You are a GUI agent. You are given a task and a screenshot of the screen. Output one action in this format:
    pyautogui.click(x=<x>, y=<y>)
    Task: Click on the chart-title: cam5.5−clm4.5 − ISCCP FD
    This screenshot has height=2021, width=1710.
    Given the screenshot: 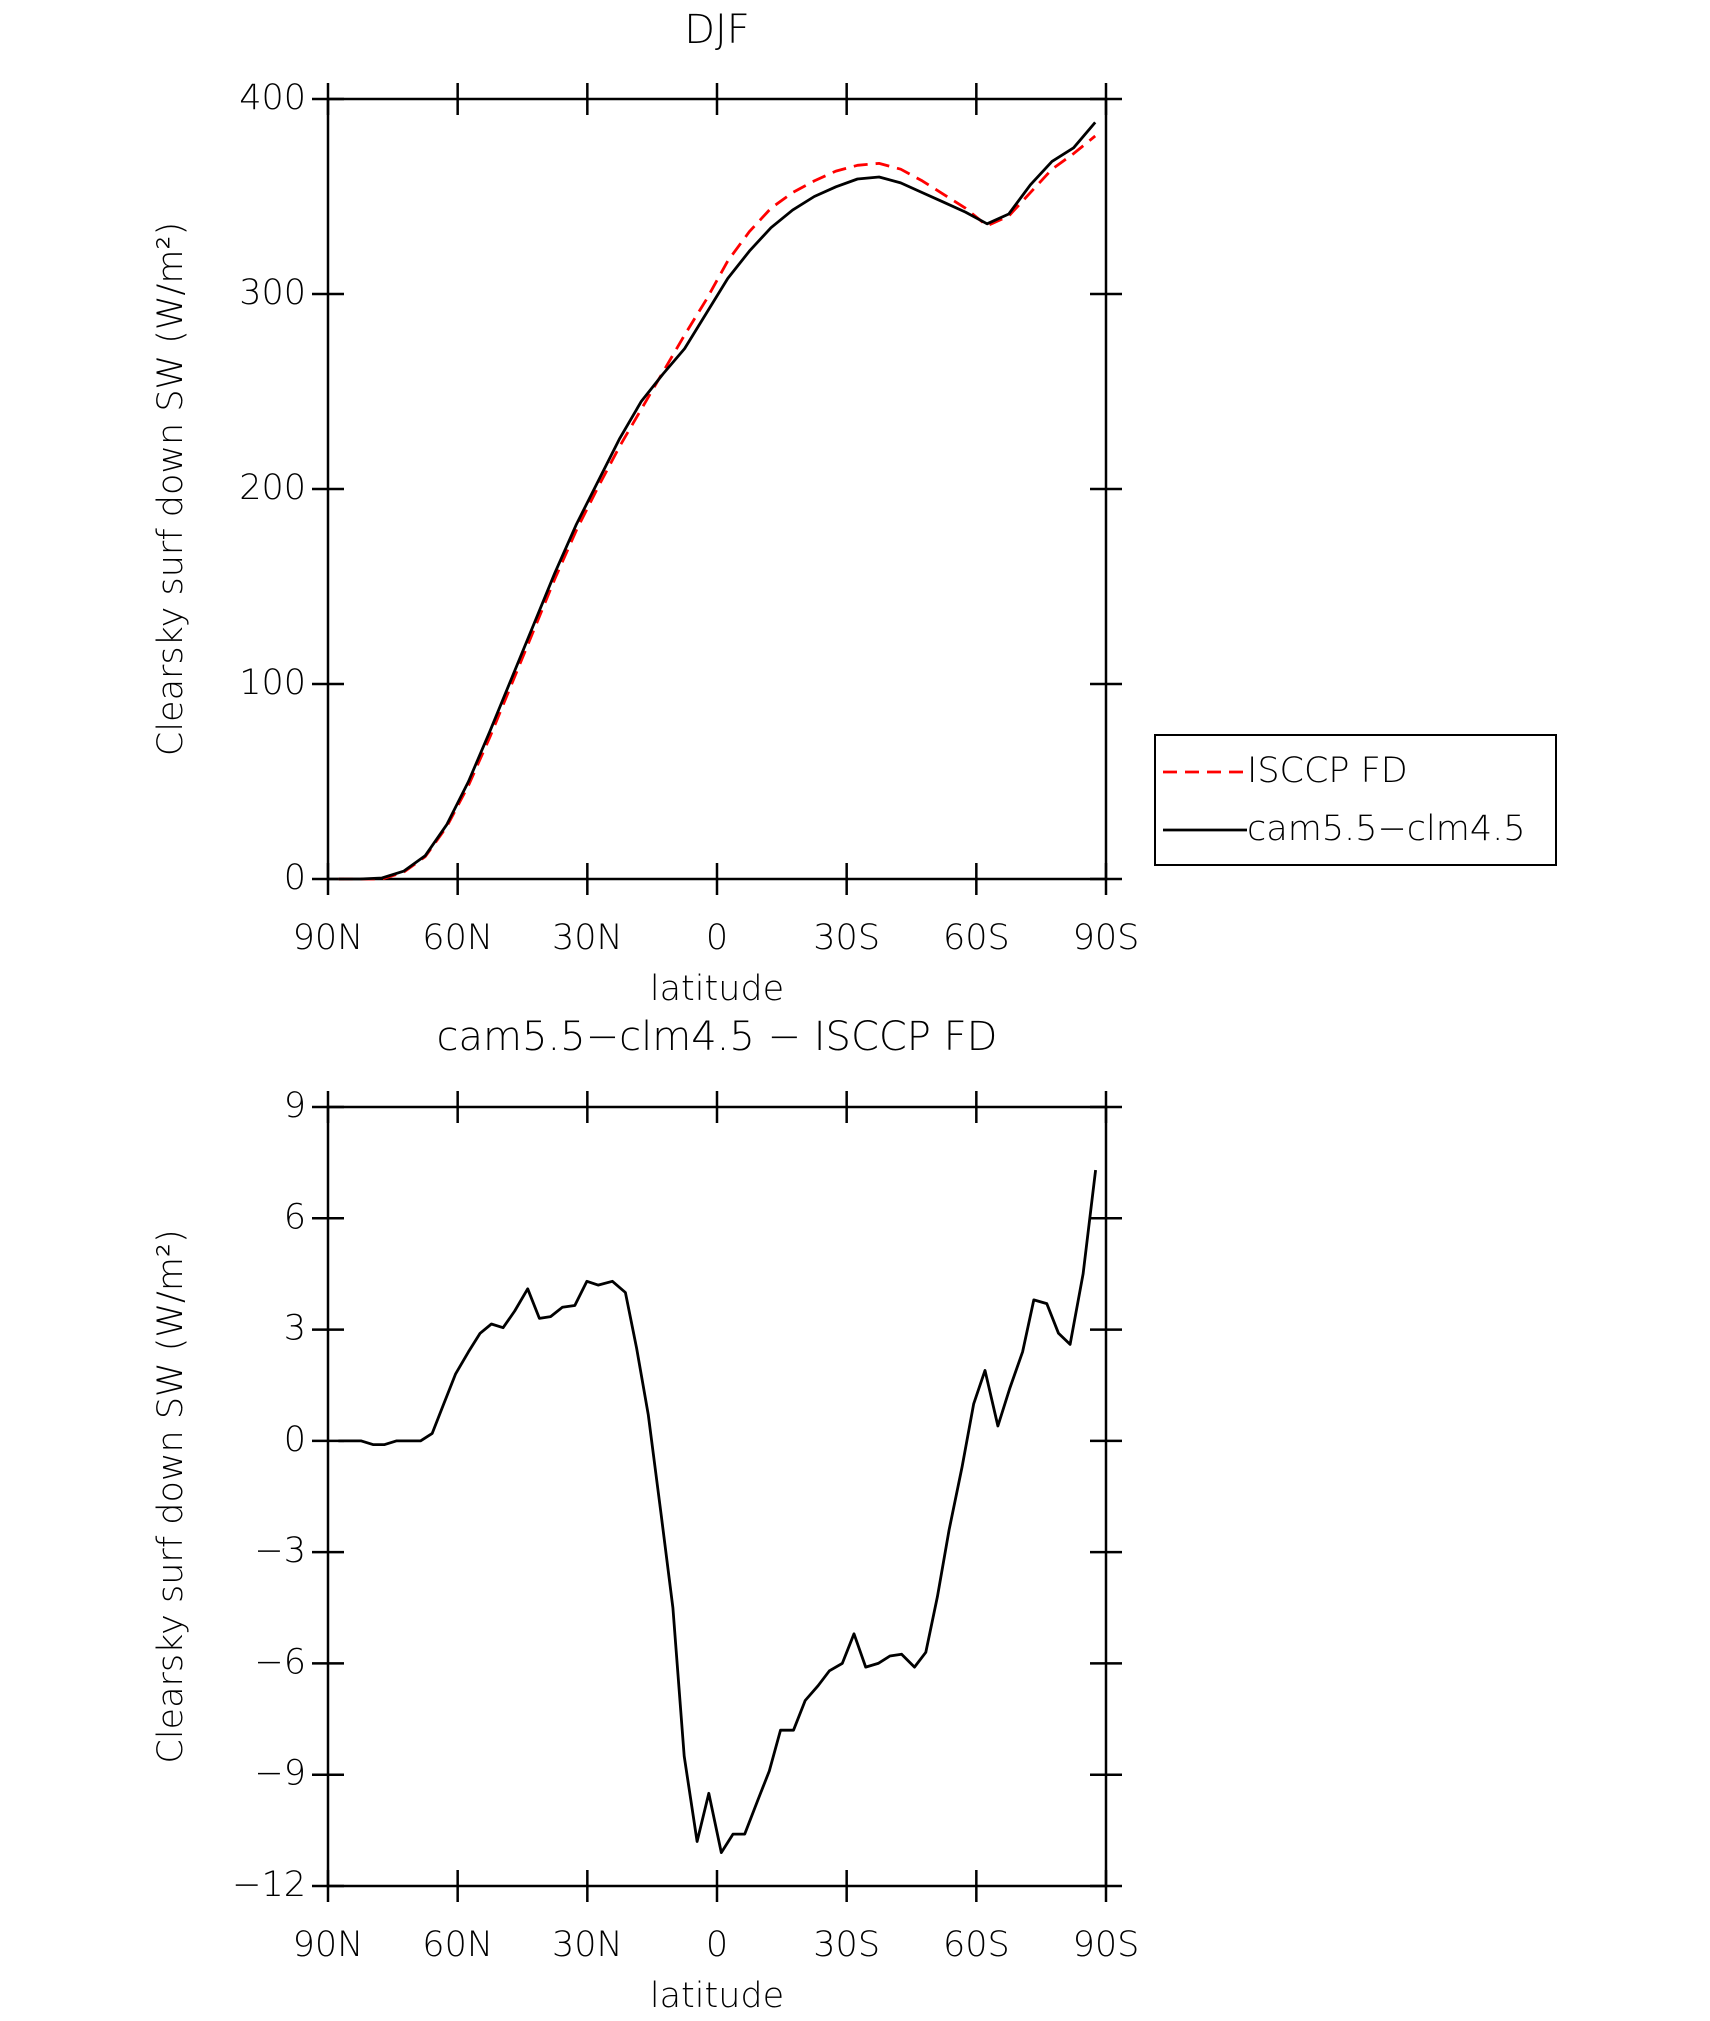 What is the action you would take?
    pyautogui.click(x=717, y=1037)
    